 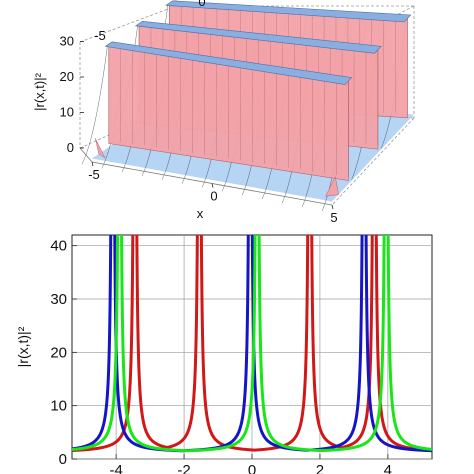 I want to click on x-tick-label: -5, so click(x=94, y=174).